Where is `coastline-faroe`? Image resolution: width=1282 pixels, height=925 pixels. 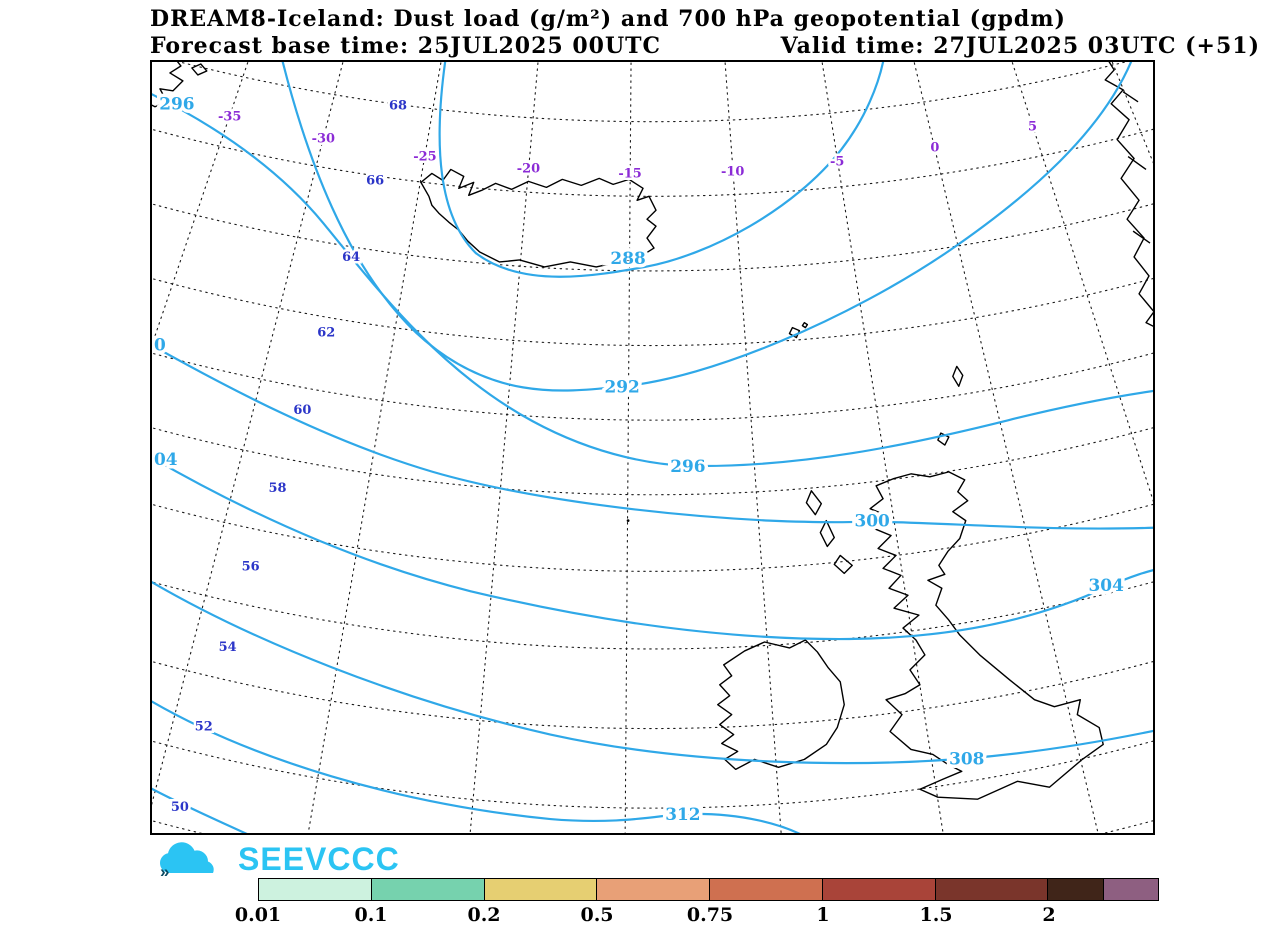 coastline-faroe is located at coordinates (798, 330).